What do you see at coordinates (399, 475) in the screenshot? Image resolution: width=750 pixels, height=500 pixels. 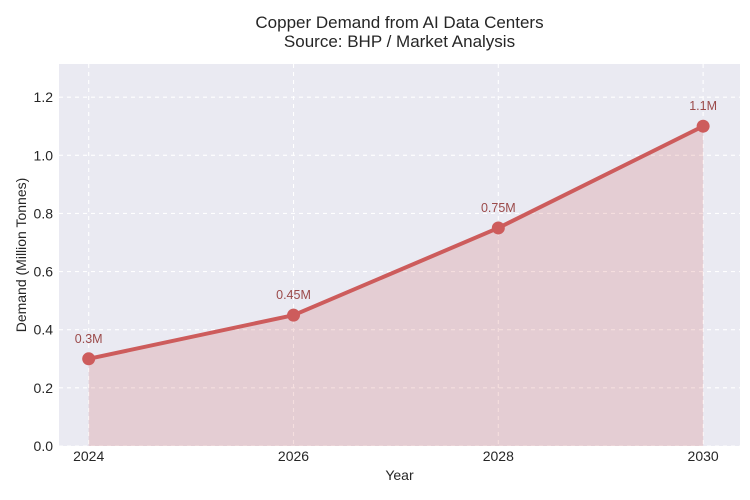 I see `x-axis-label: Year` at bounding box center [399, 475].